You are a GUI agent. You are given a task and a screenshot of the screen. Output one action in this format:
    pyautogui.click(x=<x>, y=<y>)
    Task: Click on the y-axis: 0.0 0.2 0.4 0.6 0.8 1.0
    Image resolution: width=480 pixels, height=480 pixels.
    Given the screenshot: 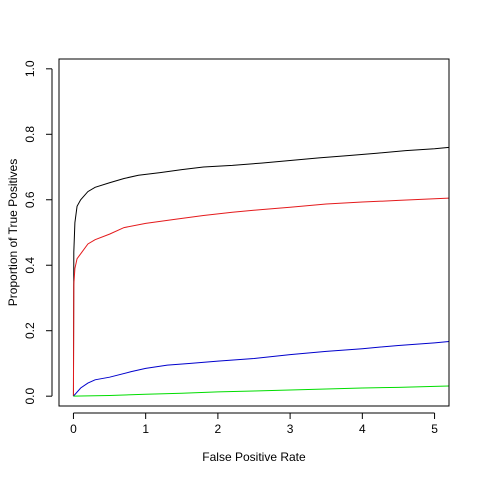 What is the action you would take?
    pyautogui.click(x=38, y=232)
    